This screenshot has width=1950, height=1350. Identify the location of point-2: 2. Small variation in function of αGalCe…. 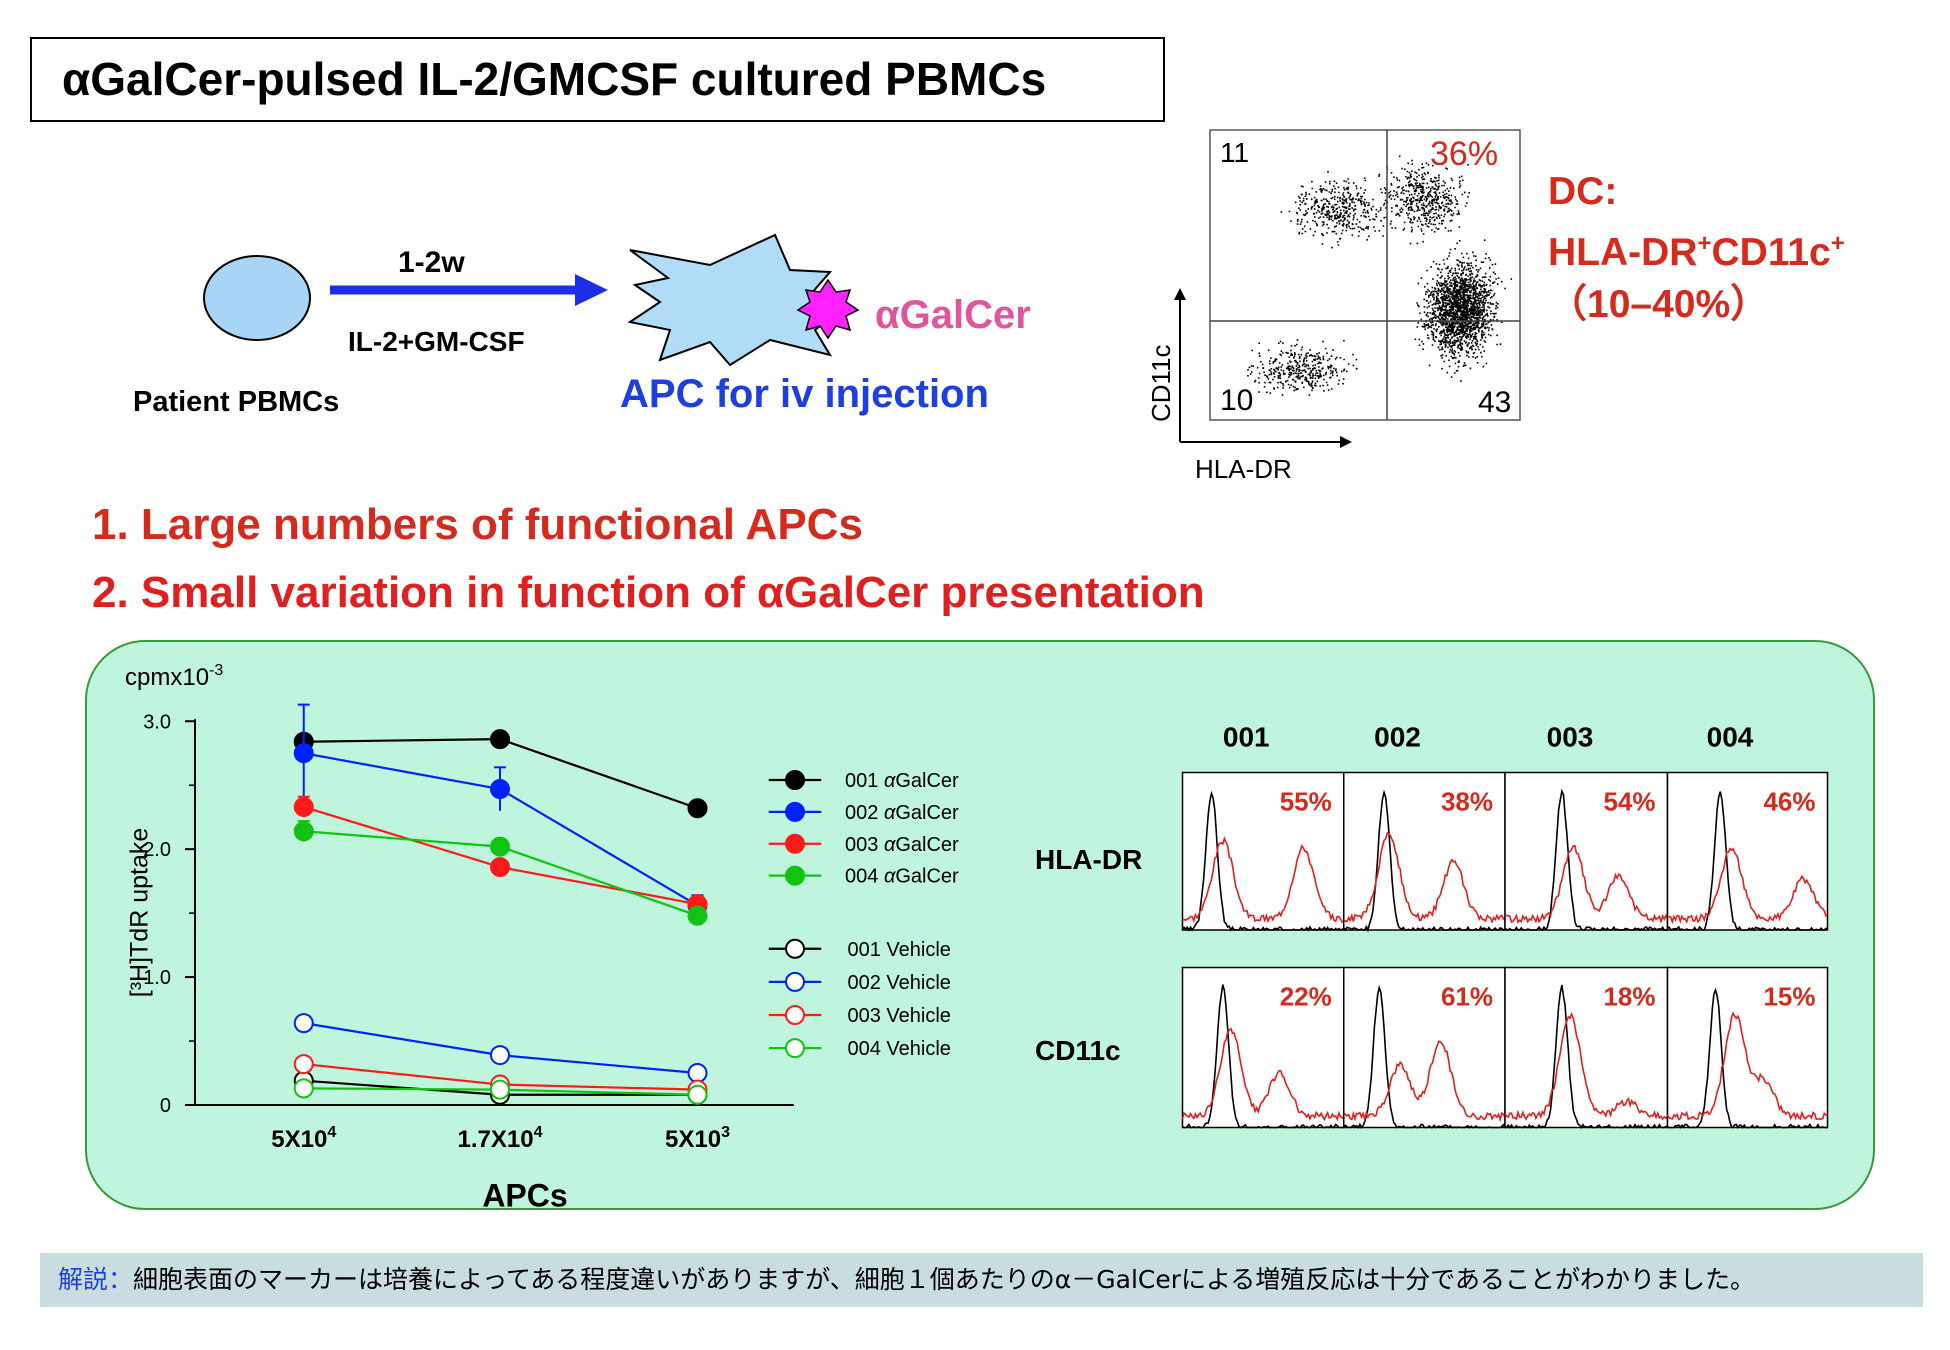
(648, 592).